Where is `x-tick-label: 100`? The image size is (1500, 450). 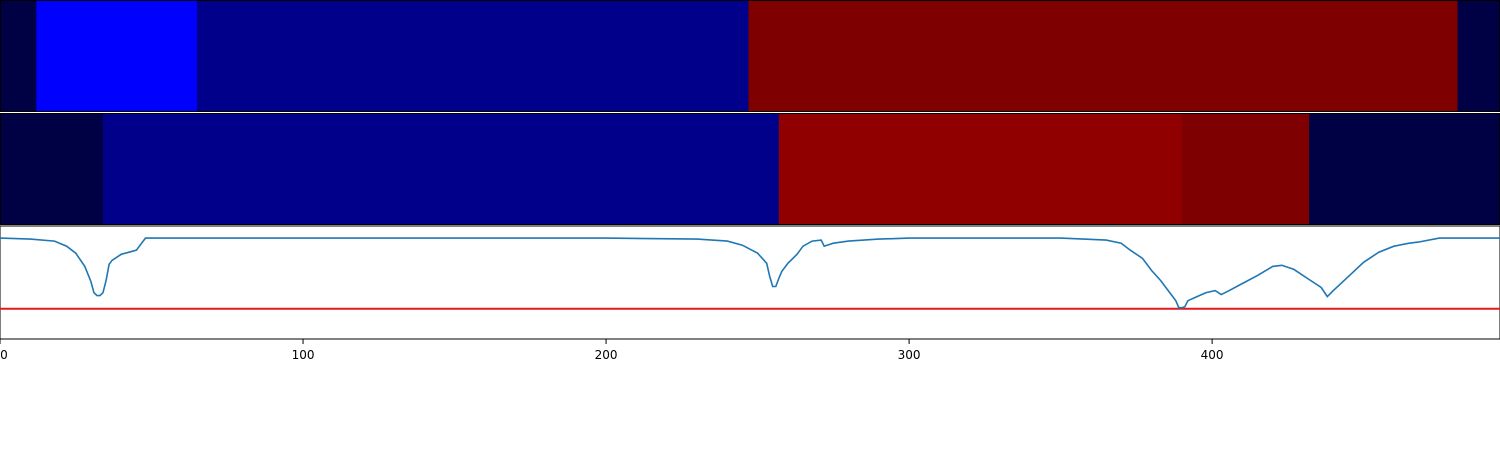
x-tick-label: 100 is located at coordinates (303, 355).